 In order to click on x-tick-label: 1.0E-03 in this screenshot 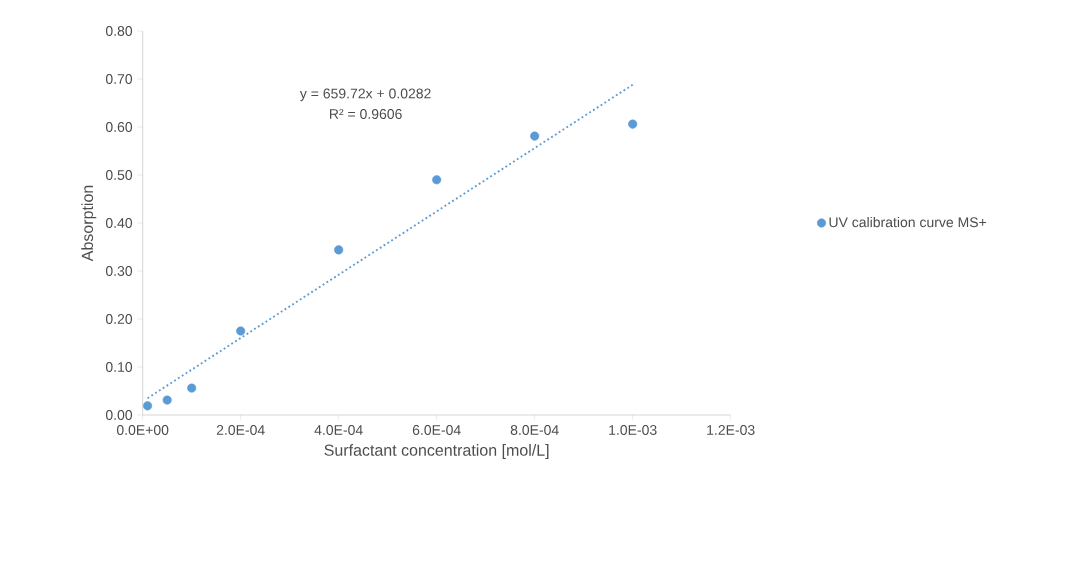, I will do `click(633, 430)`.